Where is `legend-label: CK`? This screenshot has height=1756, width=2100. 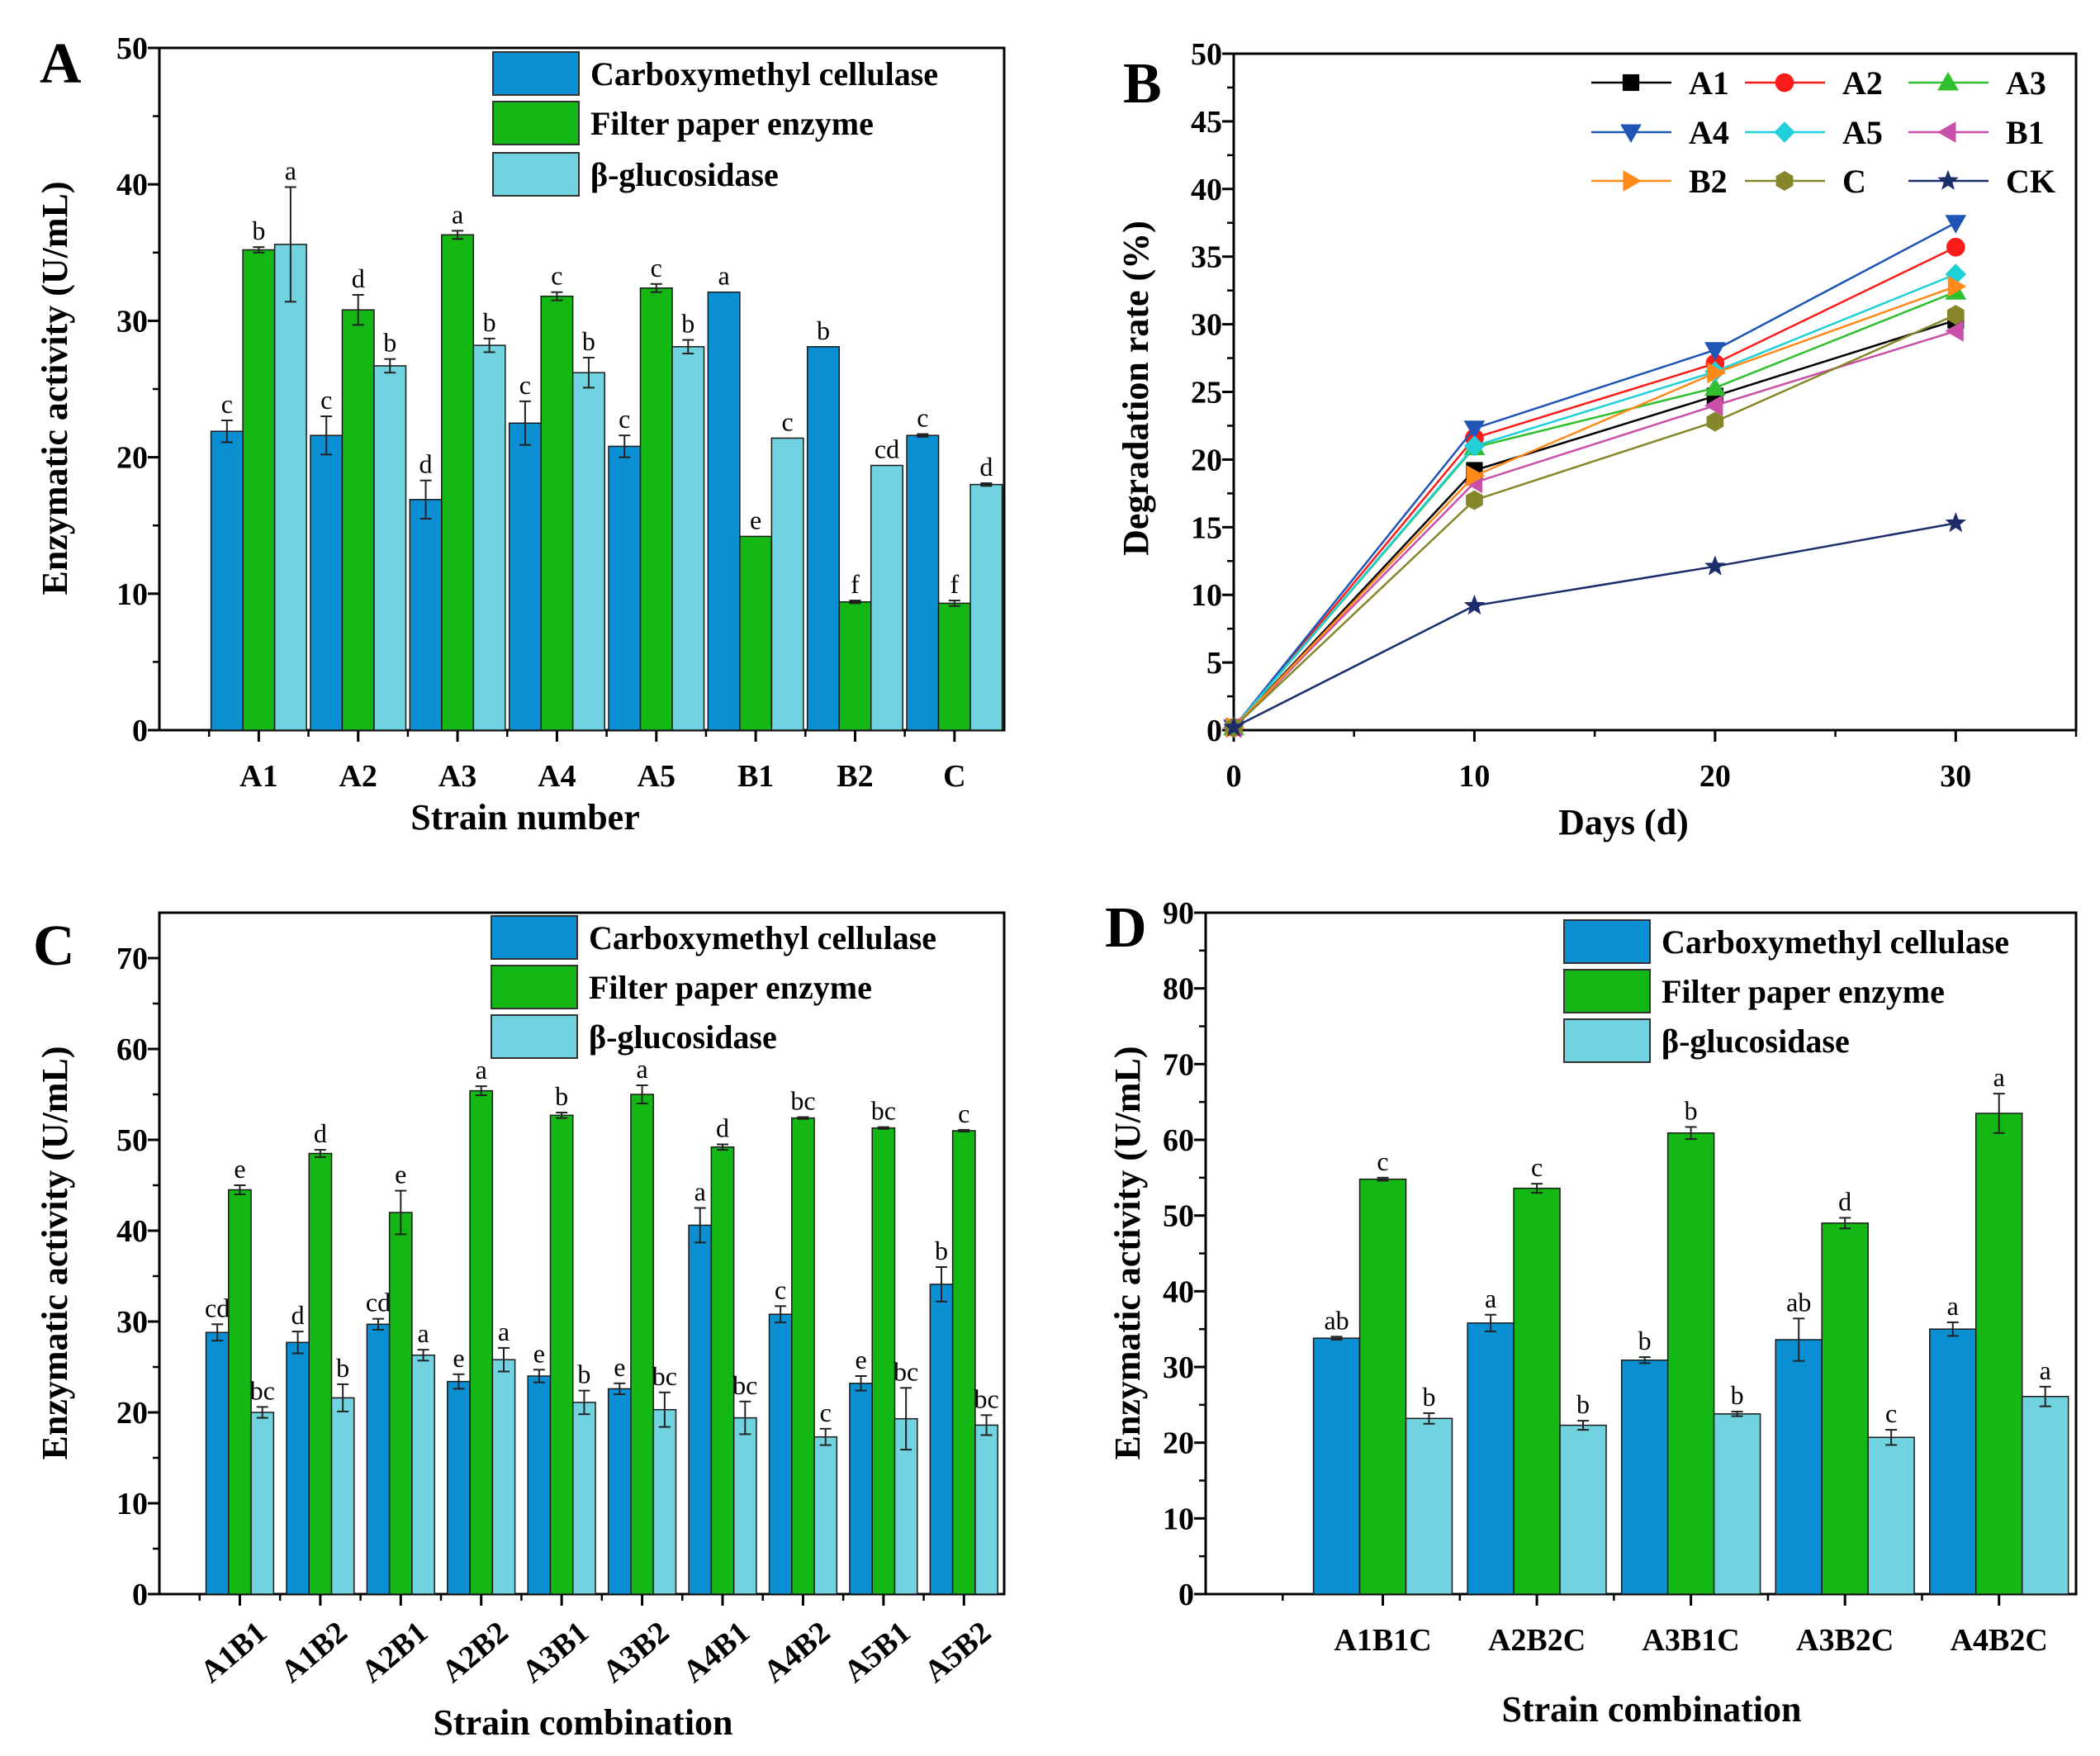
legend-label: CK is located at coordinates (2031, 181).